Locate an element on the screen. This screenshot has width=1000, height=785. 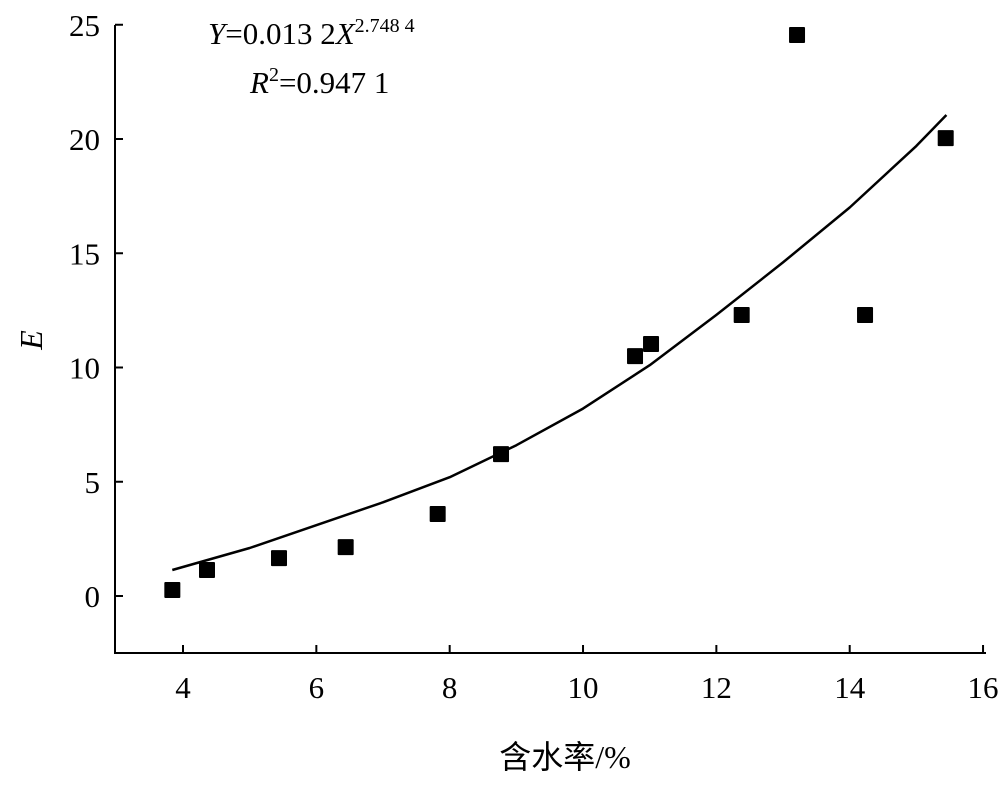
y-axis-title: E is located at coordinates (31, 340).